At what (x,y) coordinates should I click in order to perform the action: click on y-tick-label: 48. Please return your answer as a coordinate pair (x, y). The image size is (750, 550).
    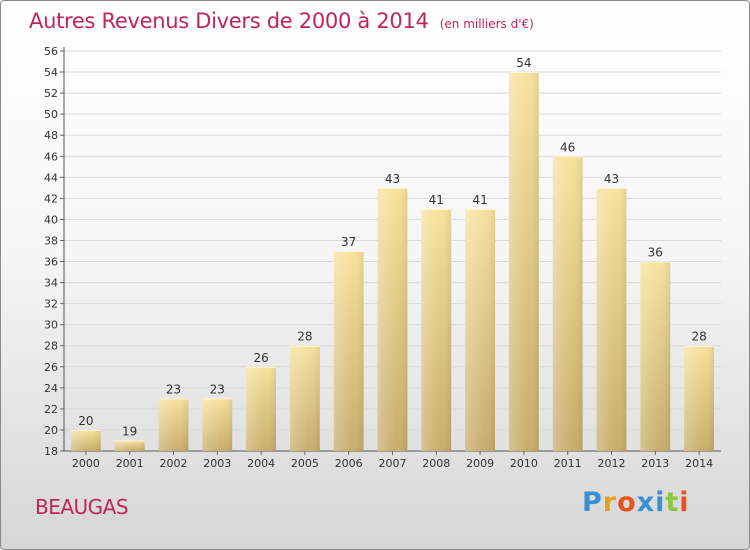
    Looking at the image, I should click on (51, 135).